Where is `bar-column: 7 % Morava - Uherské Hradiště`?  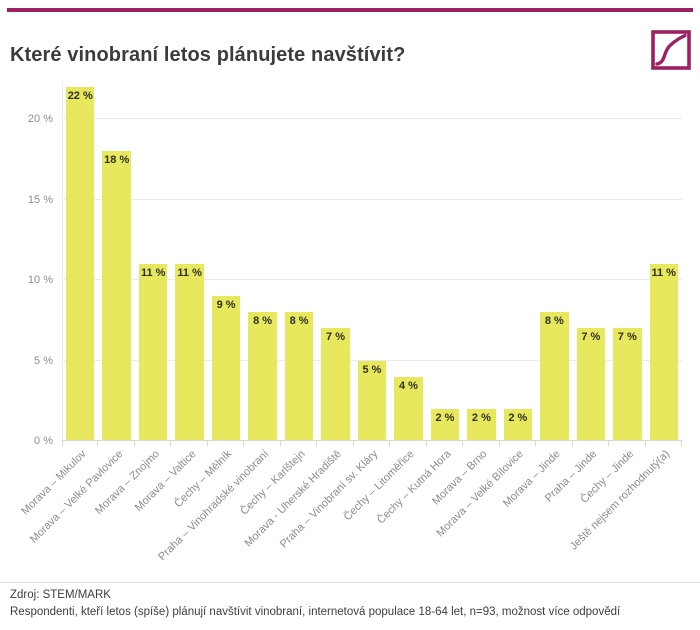
bar-column: 7 % Morava - Uherské Hradiště is located at coordinates (299, 317).